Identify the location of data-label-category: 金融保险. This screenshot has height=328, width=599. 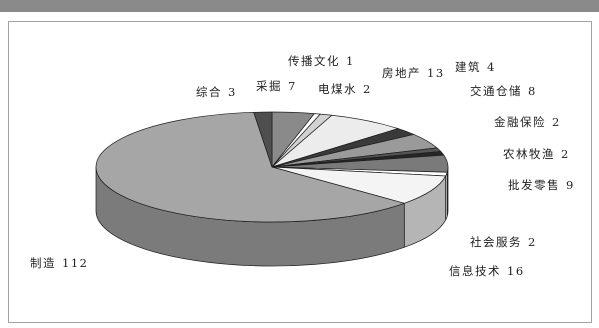
(520, 122).